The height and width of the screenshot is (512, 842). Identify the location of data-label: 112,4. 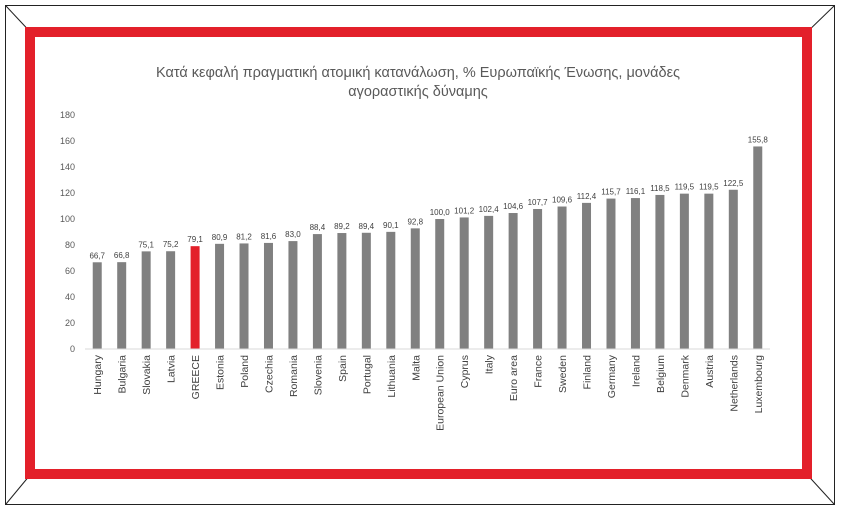
(587, 196).